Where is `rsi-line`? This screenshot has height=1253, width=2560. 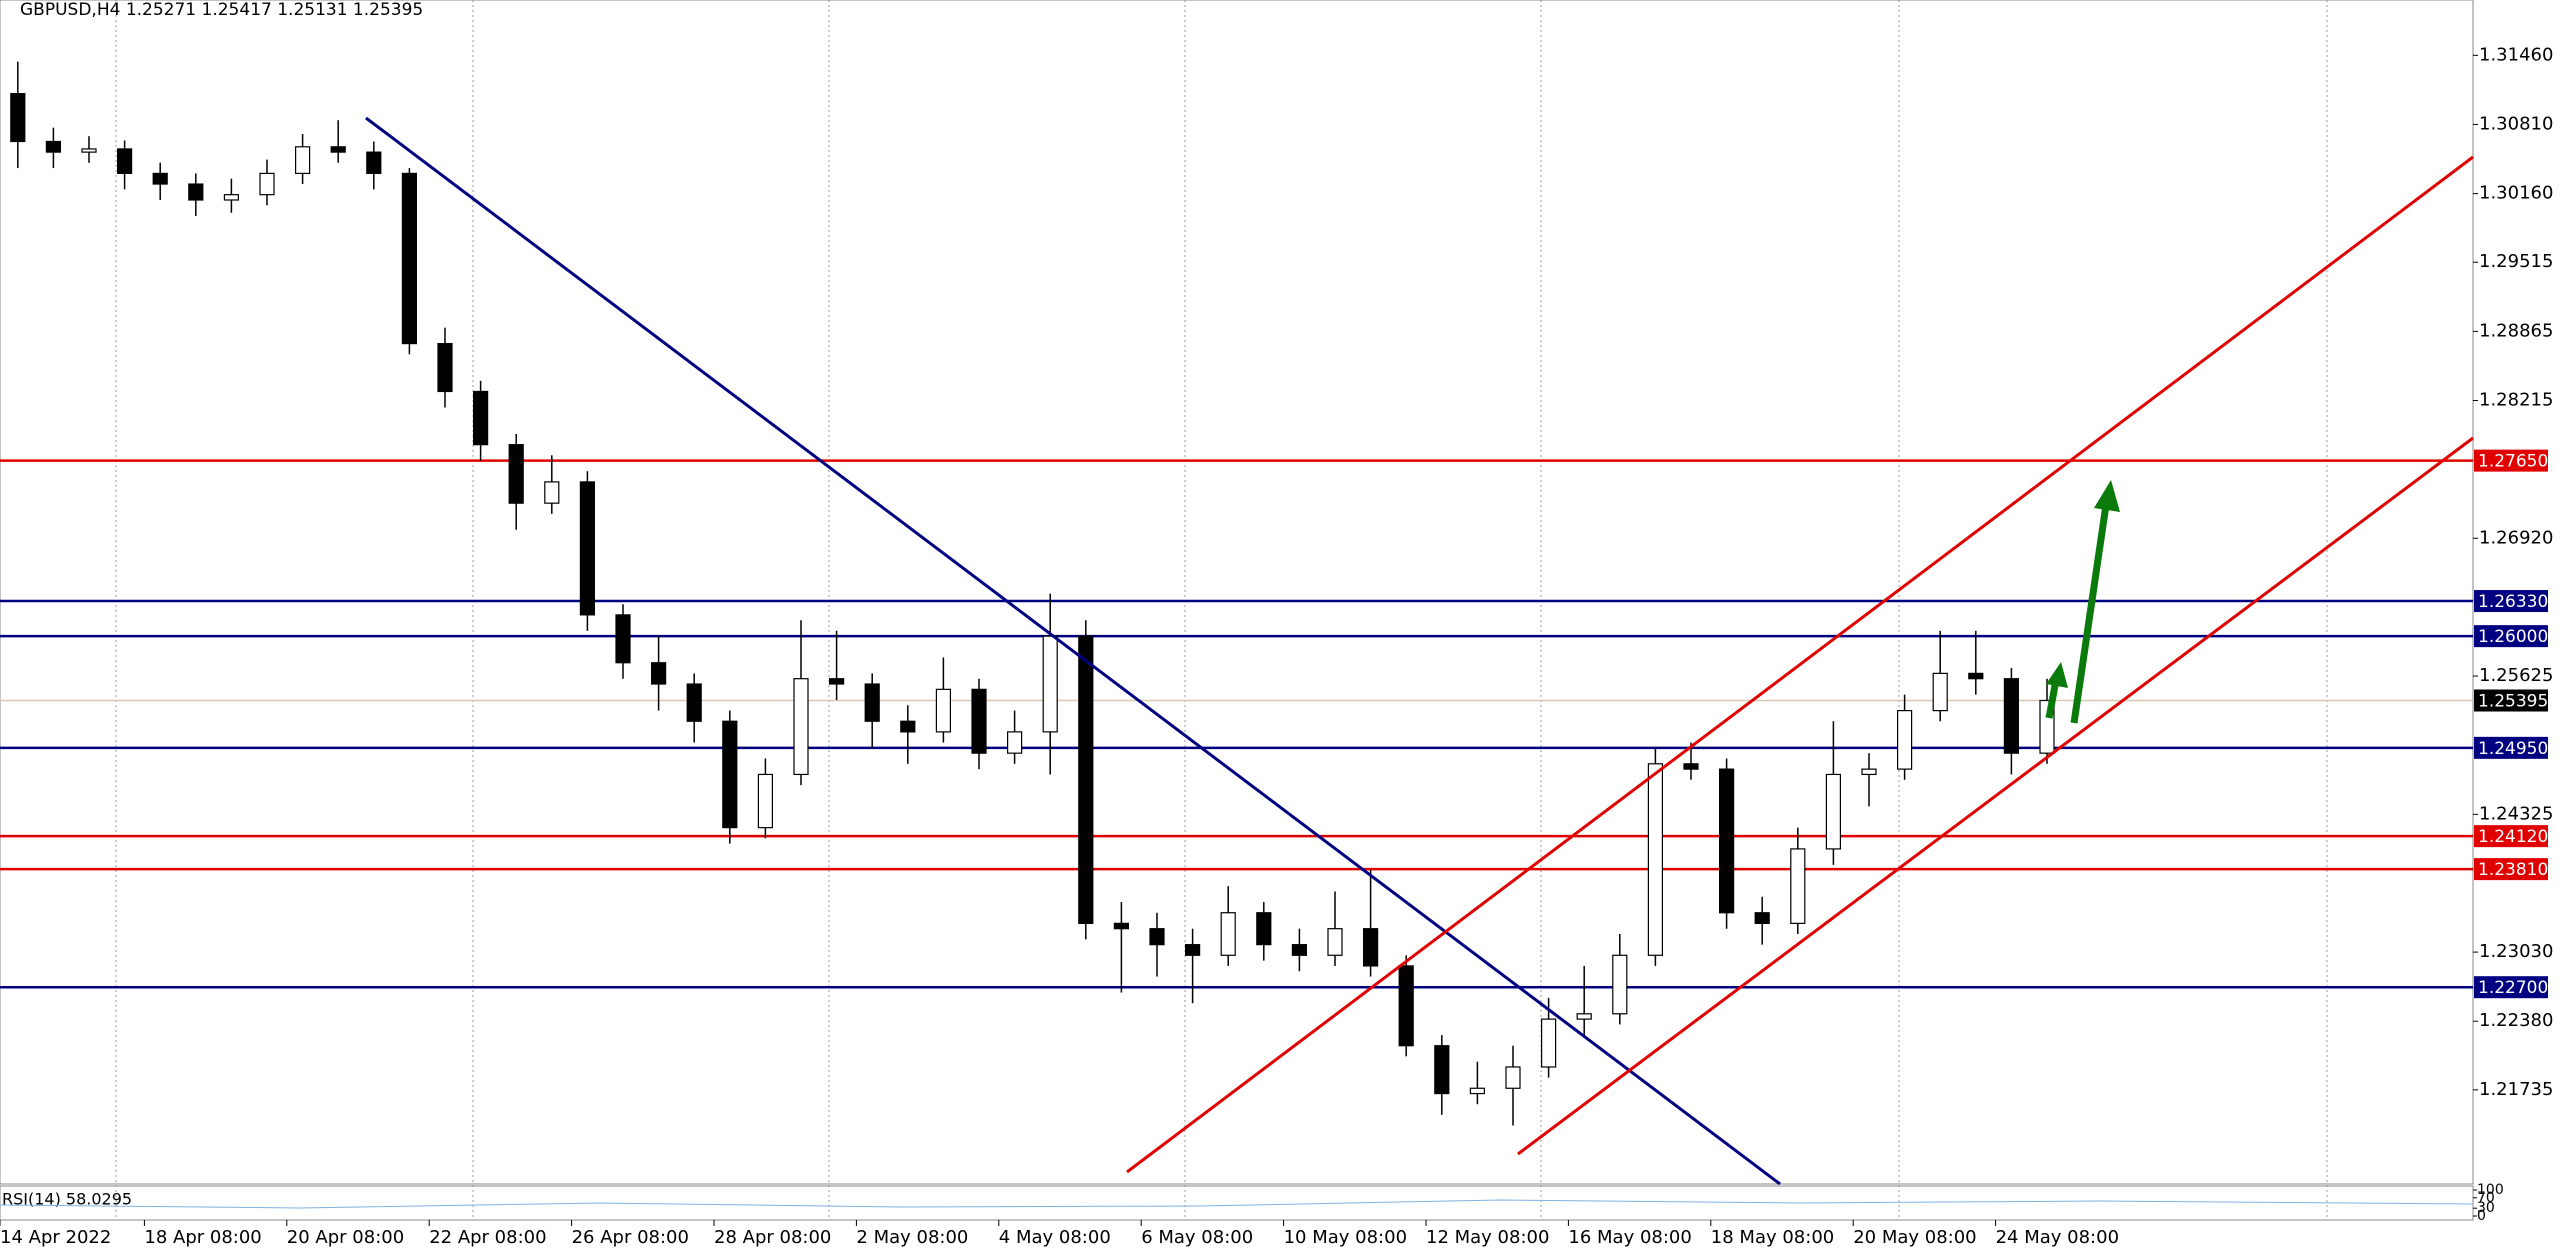 rsi-line is located at coordinates (1237, 1204).